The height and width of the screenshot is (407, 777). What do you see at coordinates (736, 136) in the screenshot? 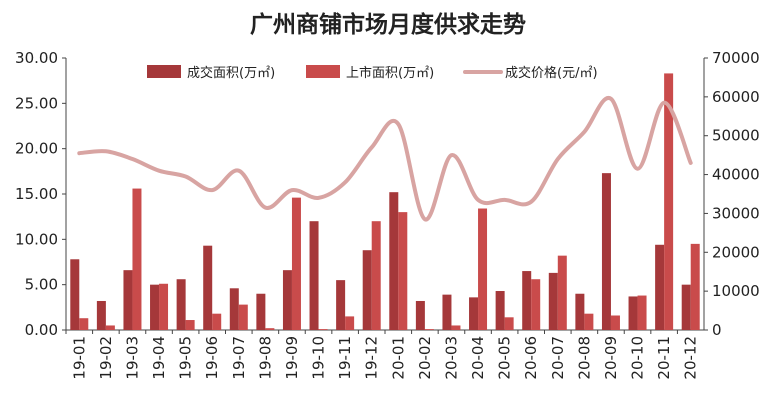
I see `y-right-tick-label: 50000` at bounding box center [736, 136].